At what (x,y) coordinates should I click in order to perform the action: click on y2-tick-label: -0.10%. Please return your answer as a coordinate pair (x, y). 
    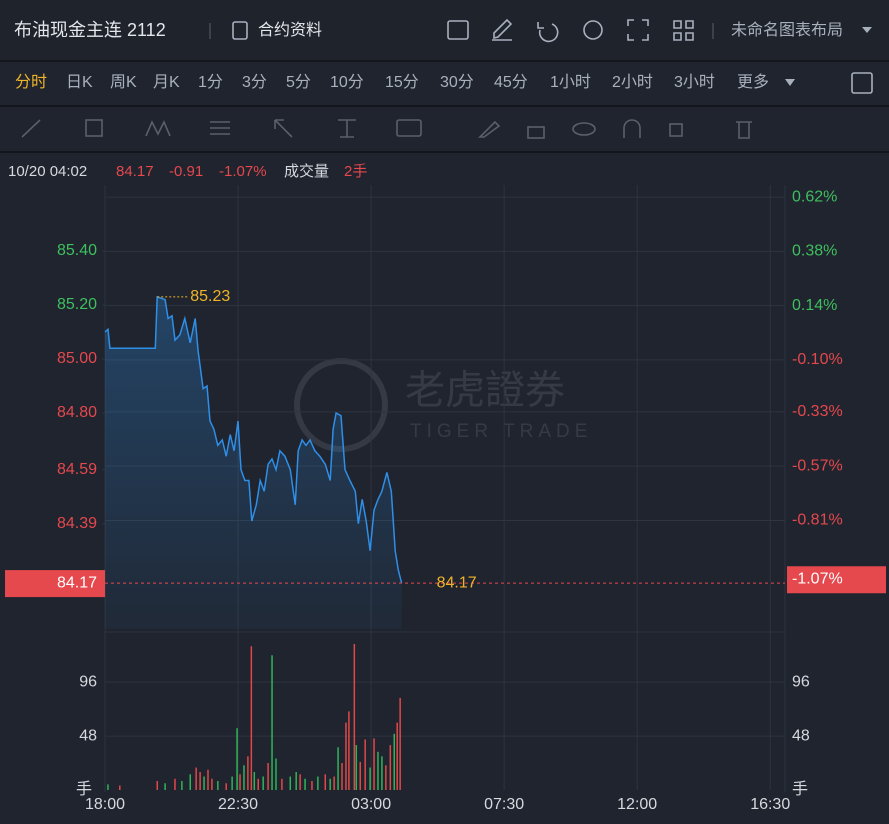
    Looking at the image, I should click on (817, 359).